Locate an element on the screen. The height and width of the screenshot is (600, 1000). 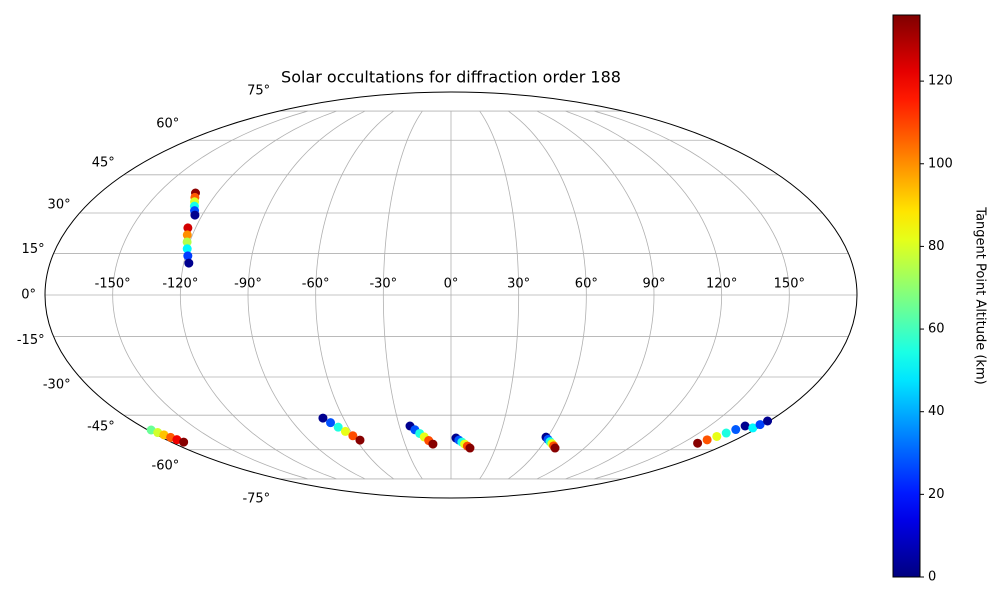
colorbar-tick-label: 0 is located at coordinates (932, 577).